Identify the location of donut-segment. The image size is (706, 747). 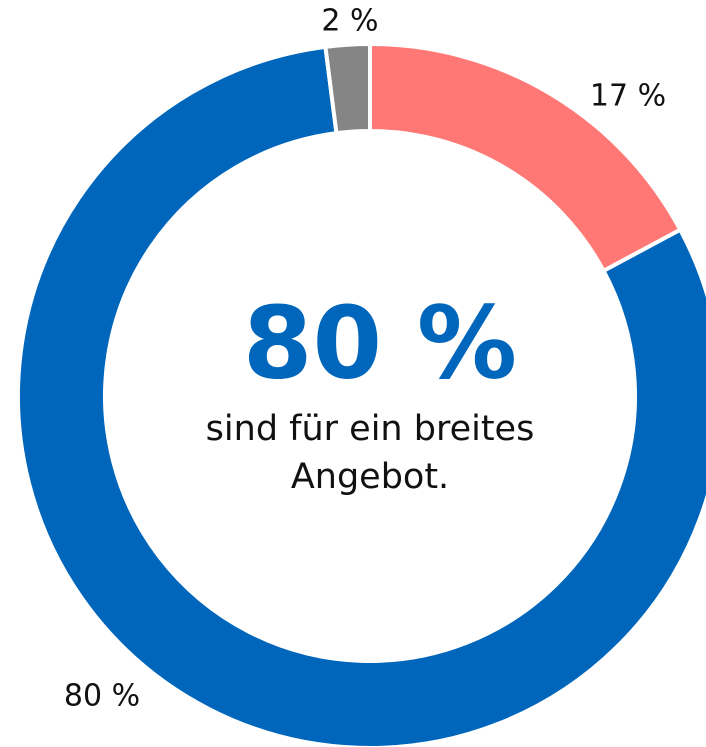
(347, 88).